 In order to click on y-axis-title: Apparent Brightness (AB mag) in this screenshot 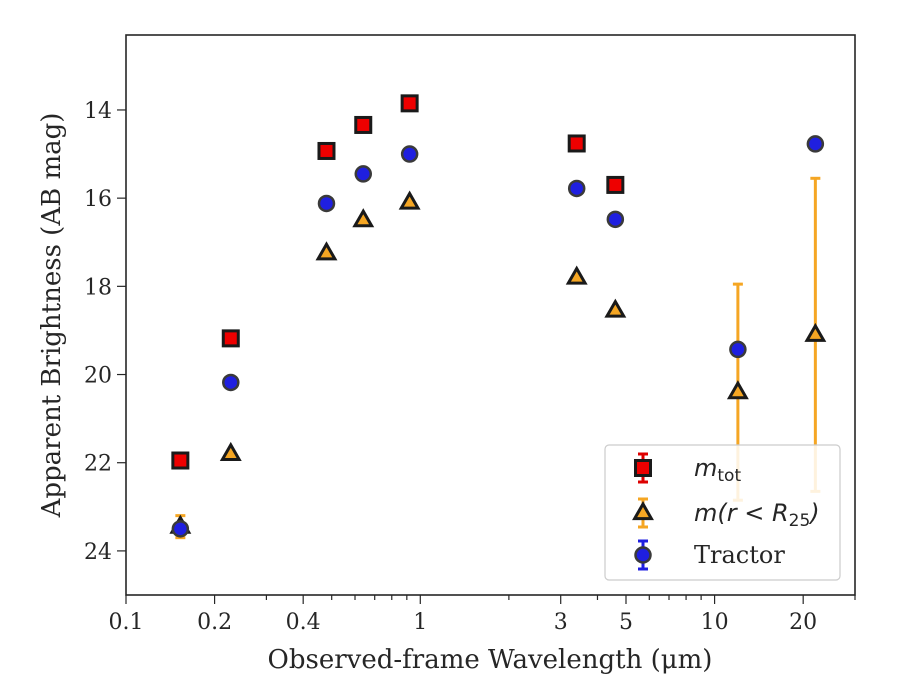, I will do `click(52, 316)`.